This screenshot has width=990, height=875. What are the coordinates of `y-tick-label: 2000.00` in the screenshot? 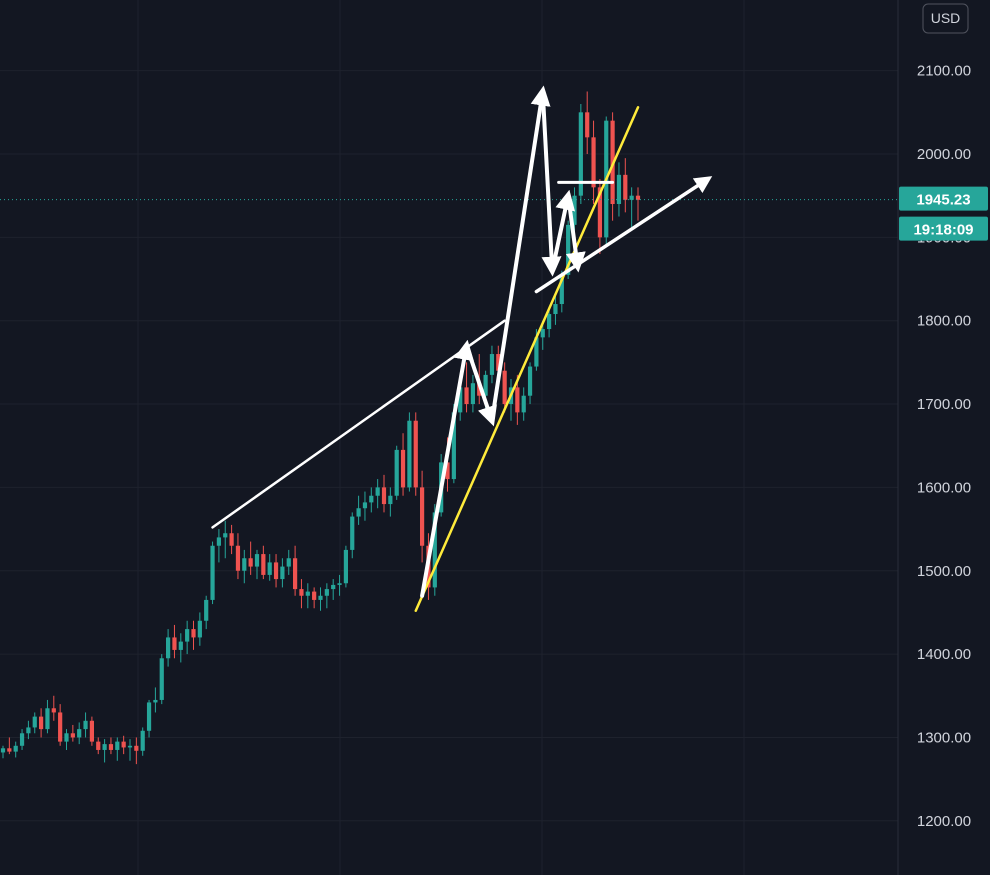 It's located at (944, 154).